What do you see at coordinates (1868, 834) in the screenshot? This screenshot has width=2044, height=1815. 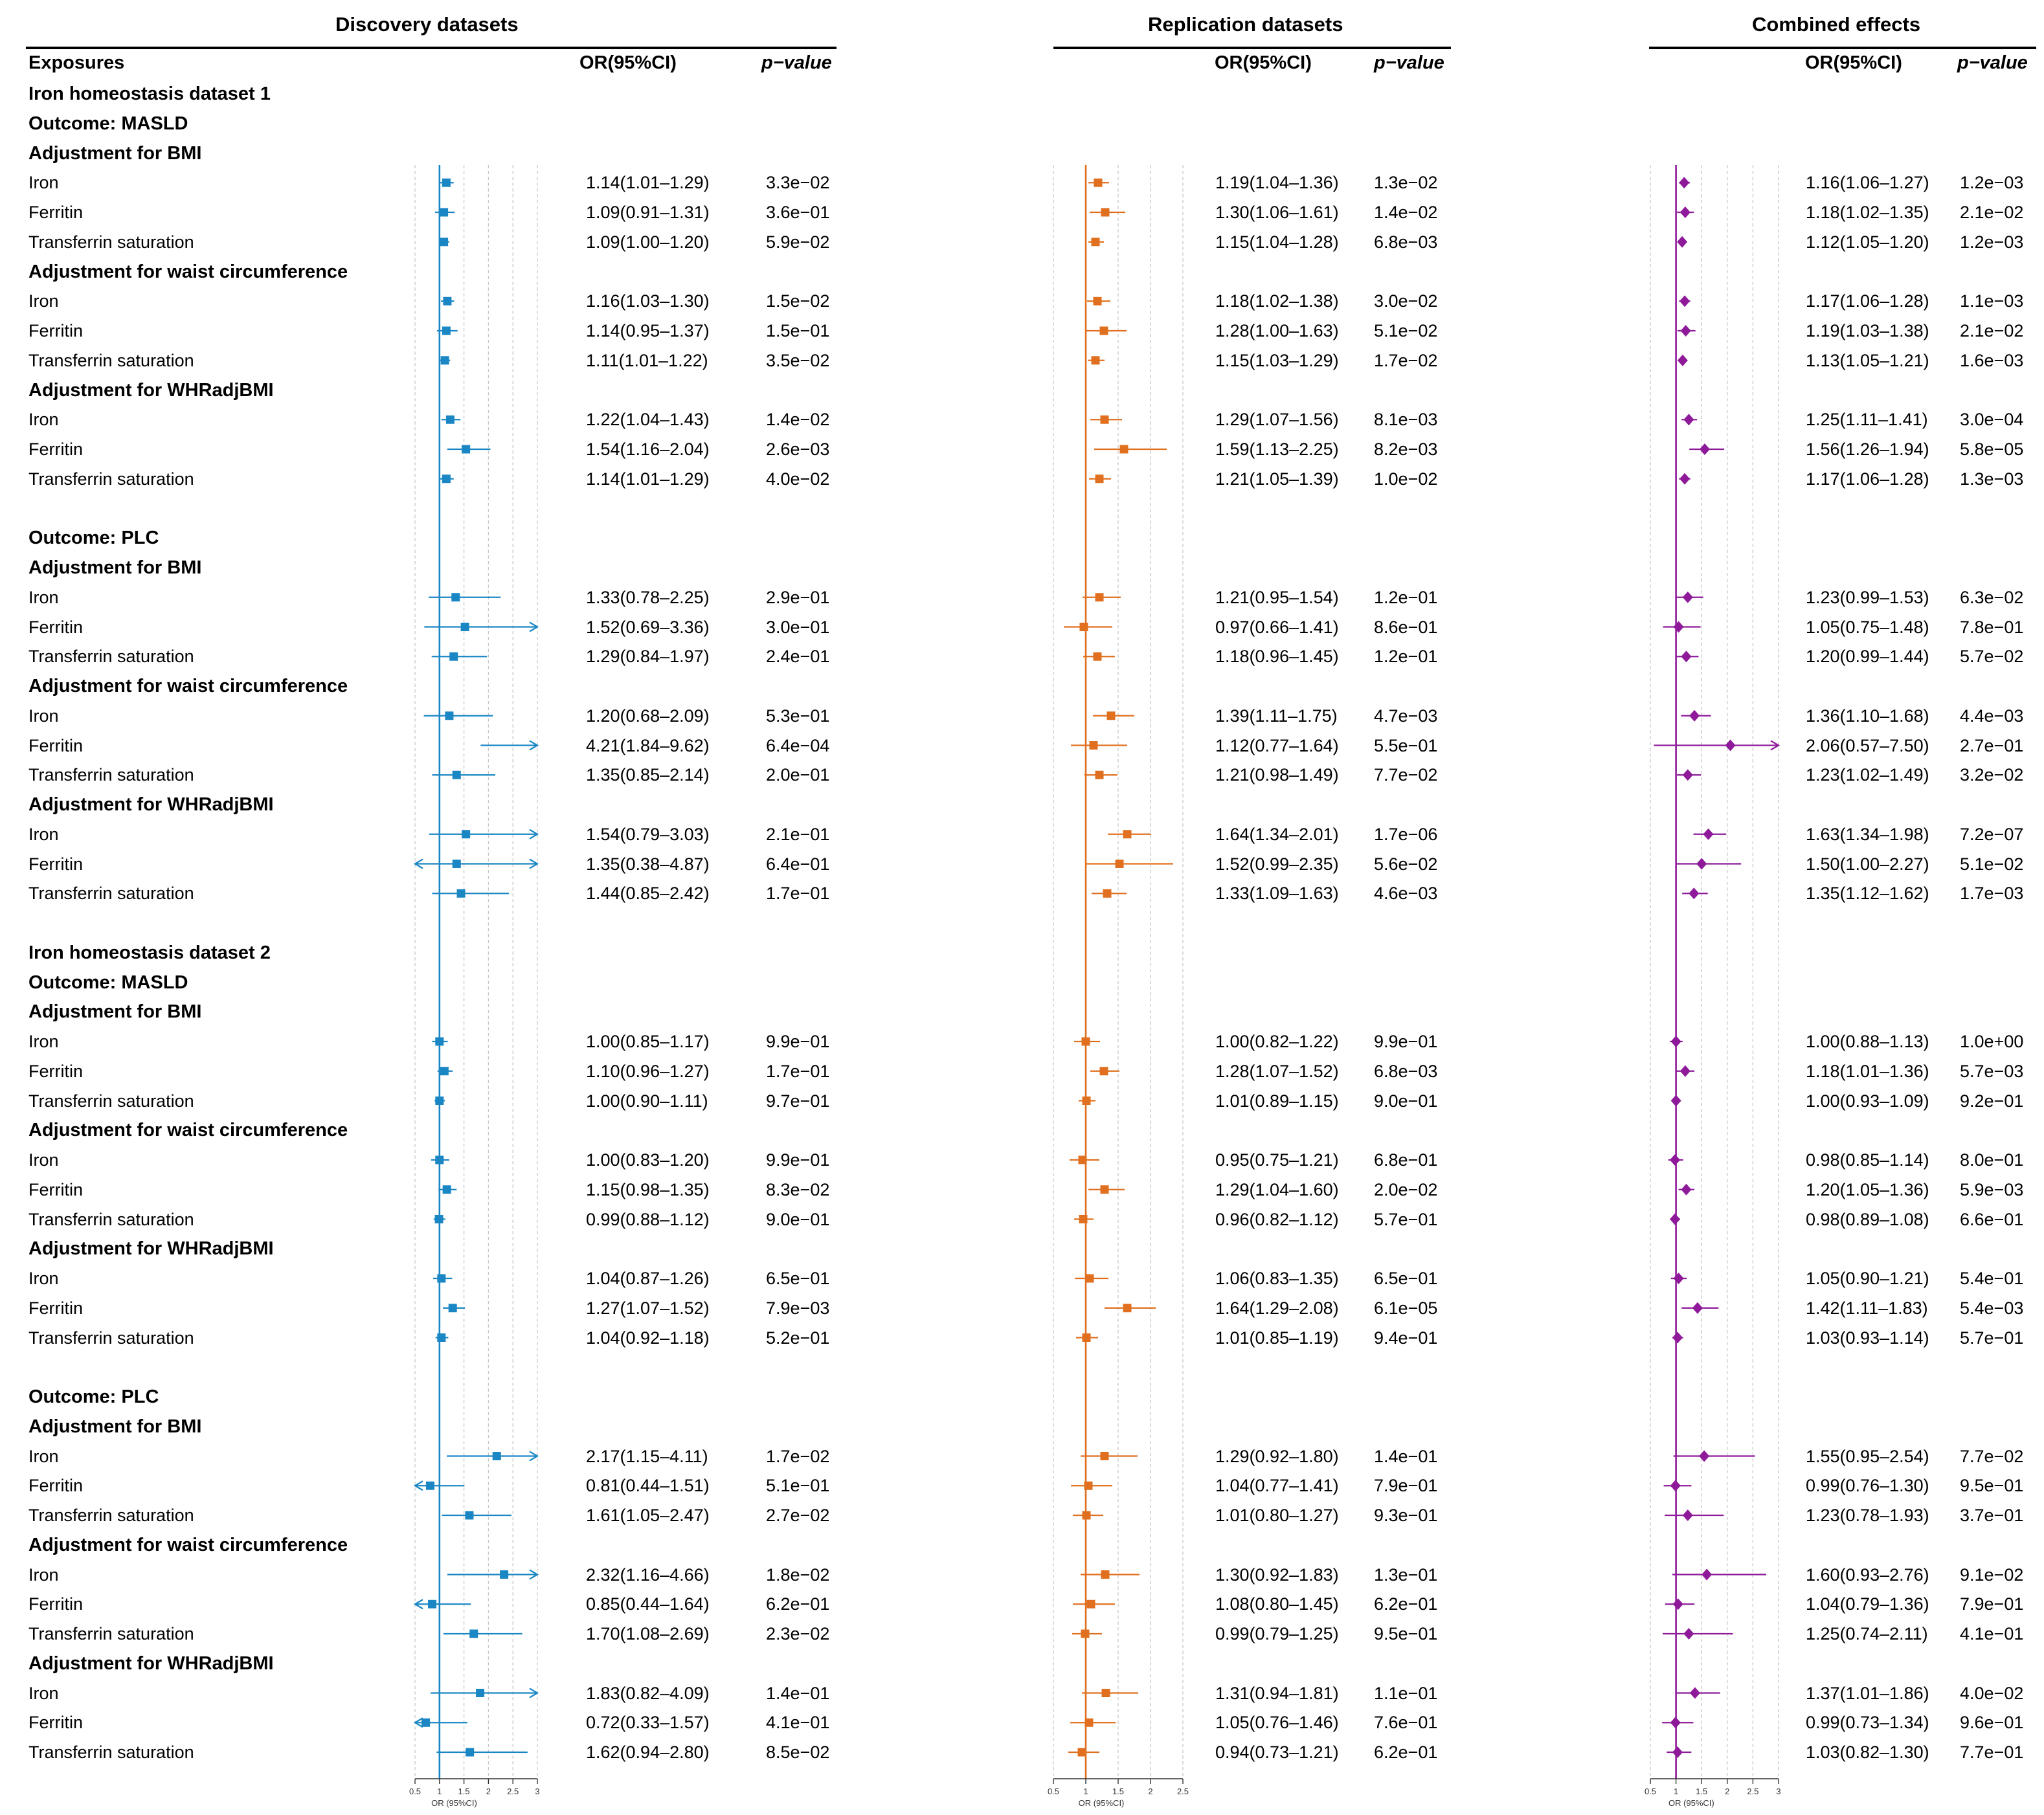 I see `combined-or-ci: 1.63(1.34–1.98)` at bounding box center [1868, 834].